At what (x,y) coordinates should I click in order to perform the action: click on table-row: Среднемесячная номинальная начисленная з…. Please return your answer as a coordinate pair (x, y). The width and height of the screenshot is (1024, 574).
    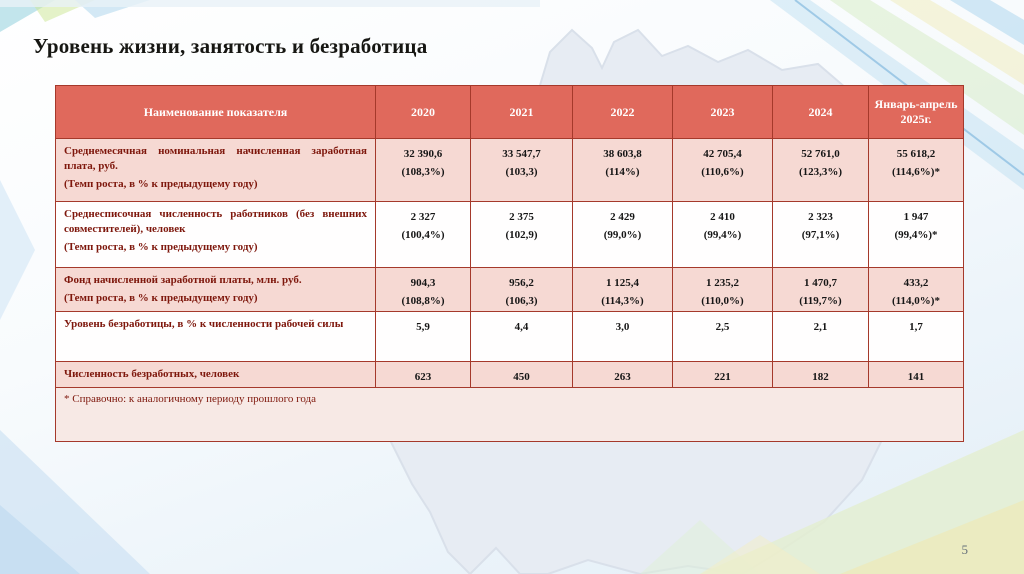
    Looking at the image, I should click on (509, 170).